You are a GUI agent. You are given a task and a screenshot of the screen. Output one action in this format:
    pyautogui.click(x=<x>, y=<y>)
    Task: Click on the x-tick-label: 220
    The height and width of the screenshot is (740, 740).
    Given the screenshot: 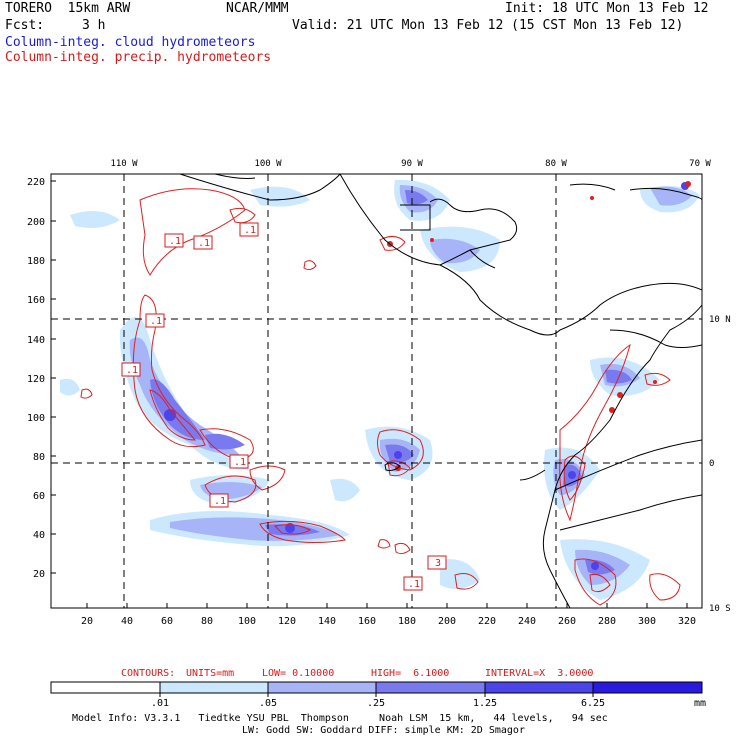 What is the action you would take?
    pyautogui.click(x=487, y=621)
    